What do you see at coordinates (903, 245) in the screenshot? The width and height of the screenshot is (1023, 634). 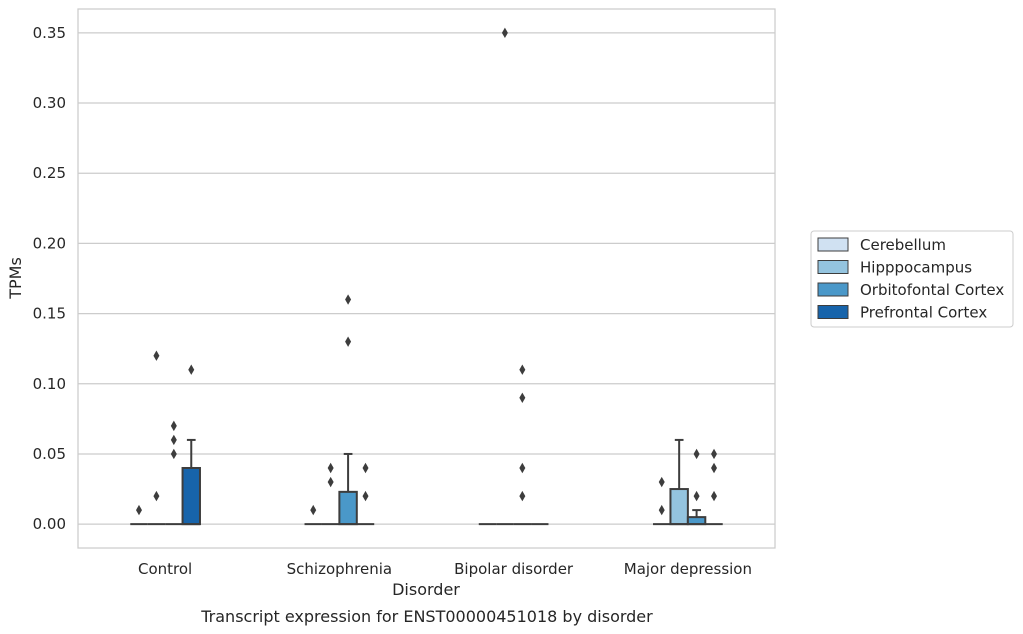 I see `legend-label: Cerebellum` at bounding box center [903, 245].